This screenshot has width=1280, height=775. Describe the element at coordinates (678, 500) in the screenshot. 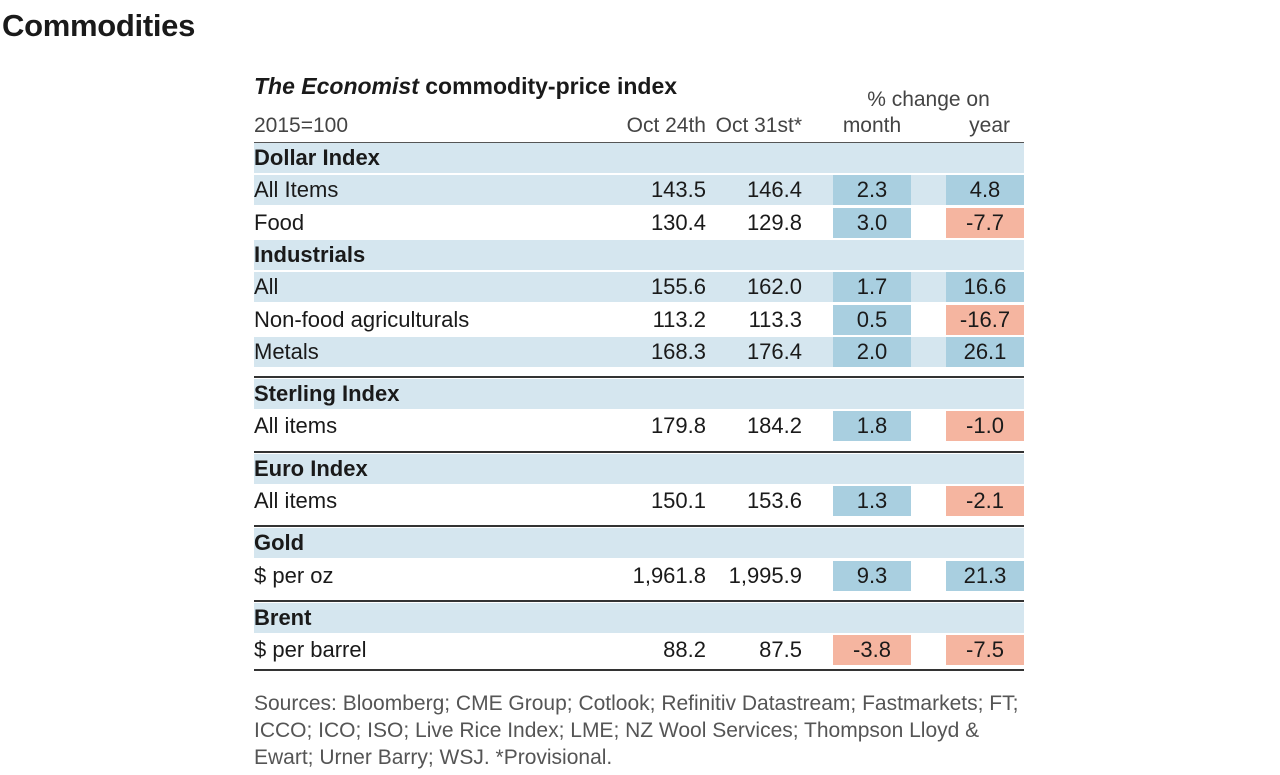

I see `value-oct24: 150.1` at that location.